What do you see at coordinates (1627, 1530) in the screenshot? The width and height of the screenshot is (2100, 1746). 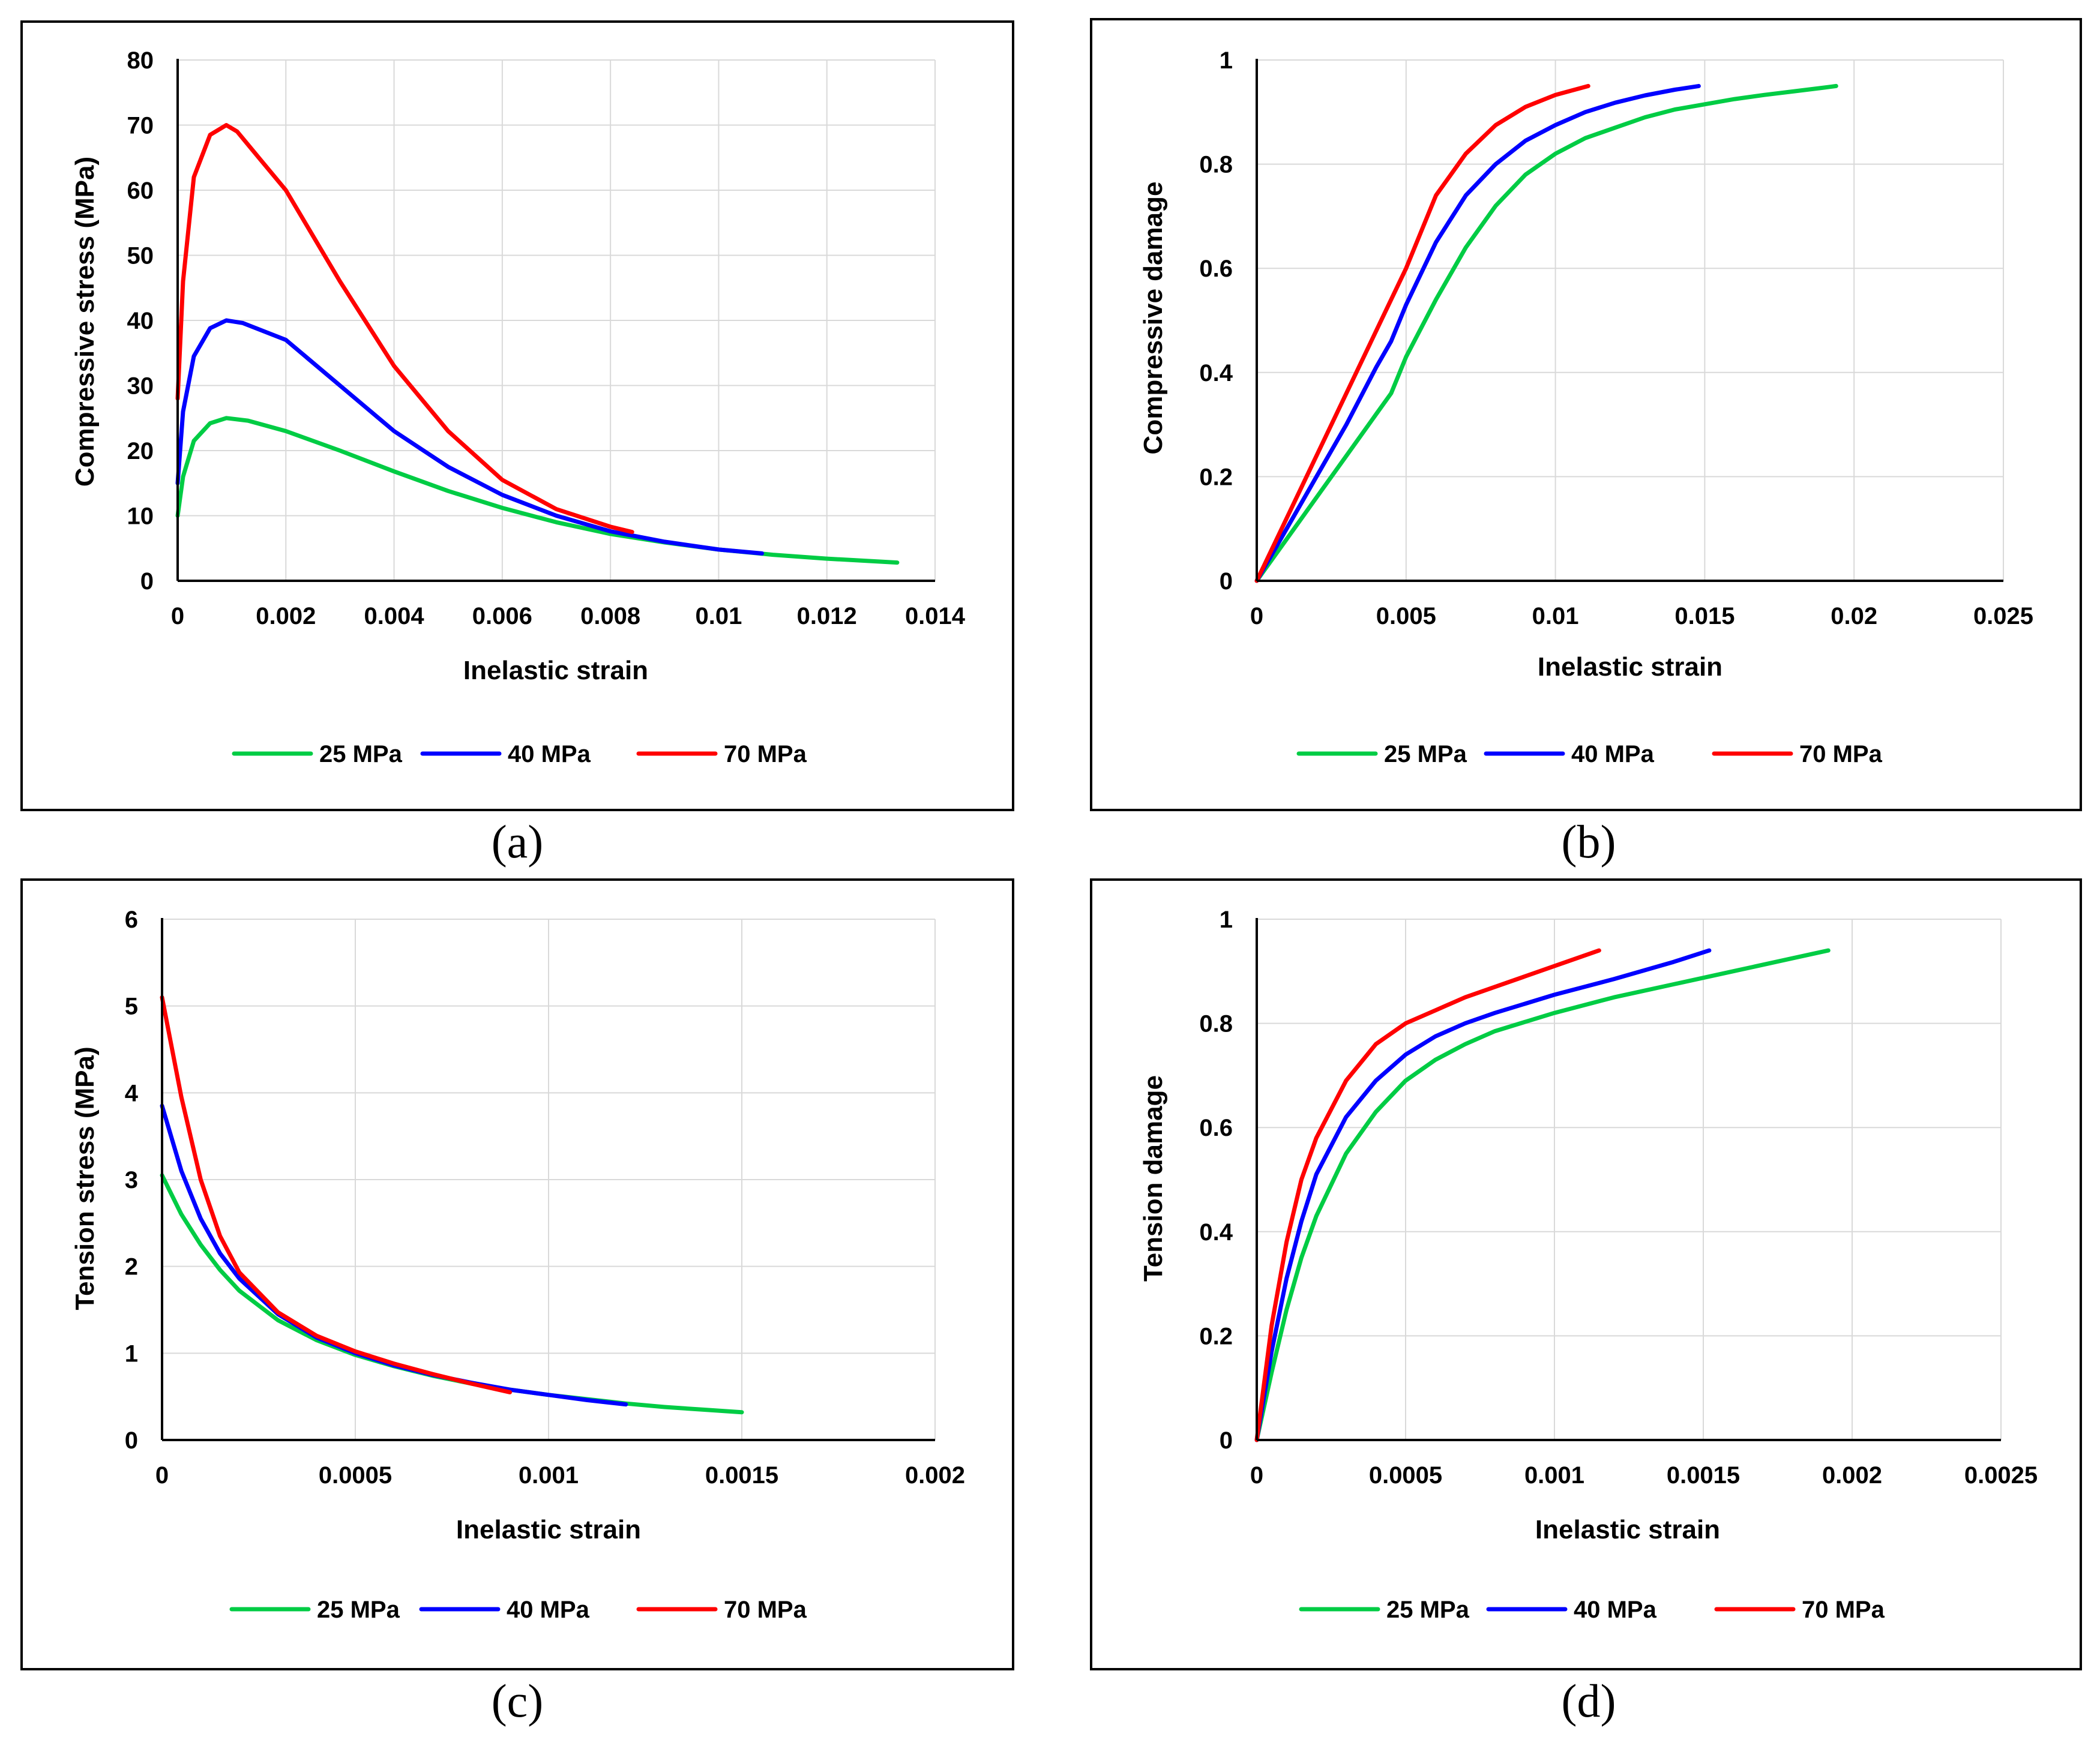 I see `x-axis-title-d: Inelastic strain` at bounding box center [1627, 1530].